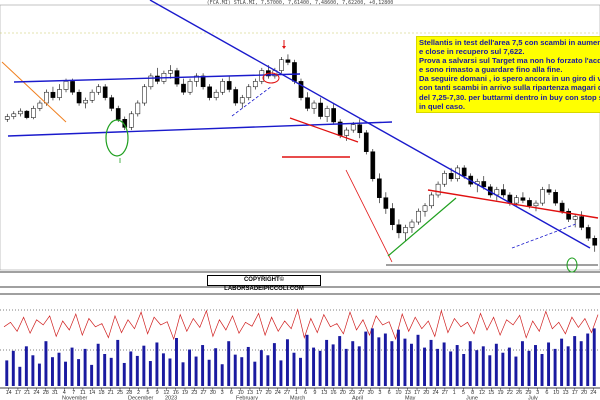 This screenshot has width=600, height=400. I want to click on x-day-label: 2, so click(138, 393).